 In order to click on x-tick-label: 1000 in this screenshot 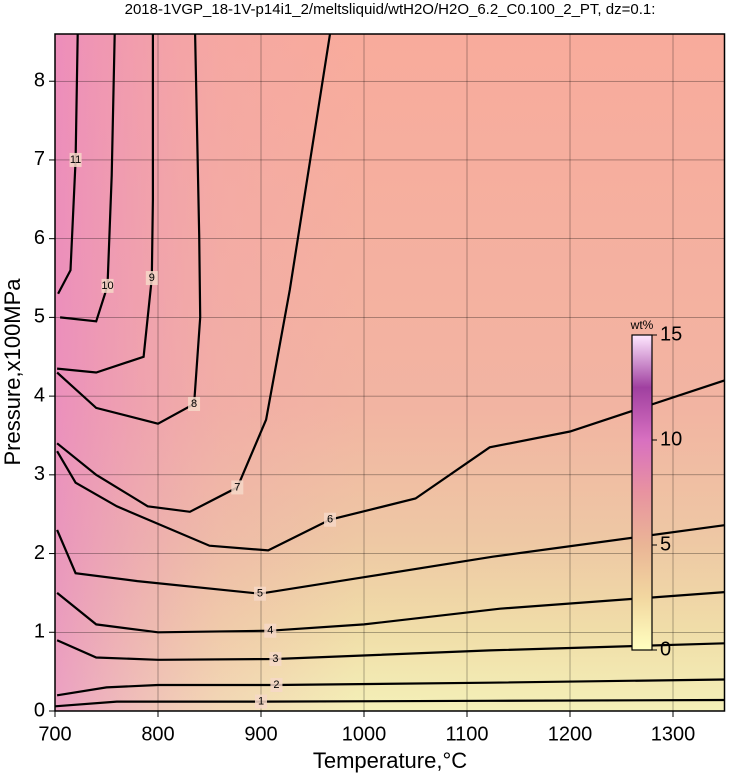, I will do `click(364, 734)`.